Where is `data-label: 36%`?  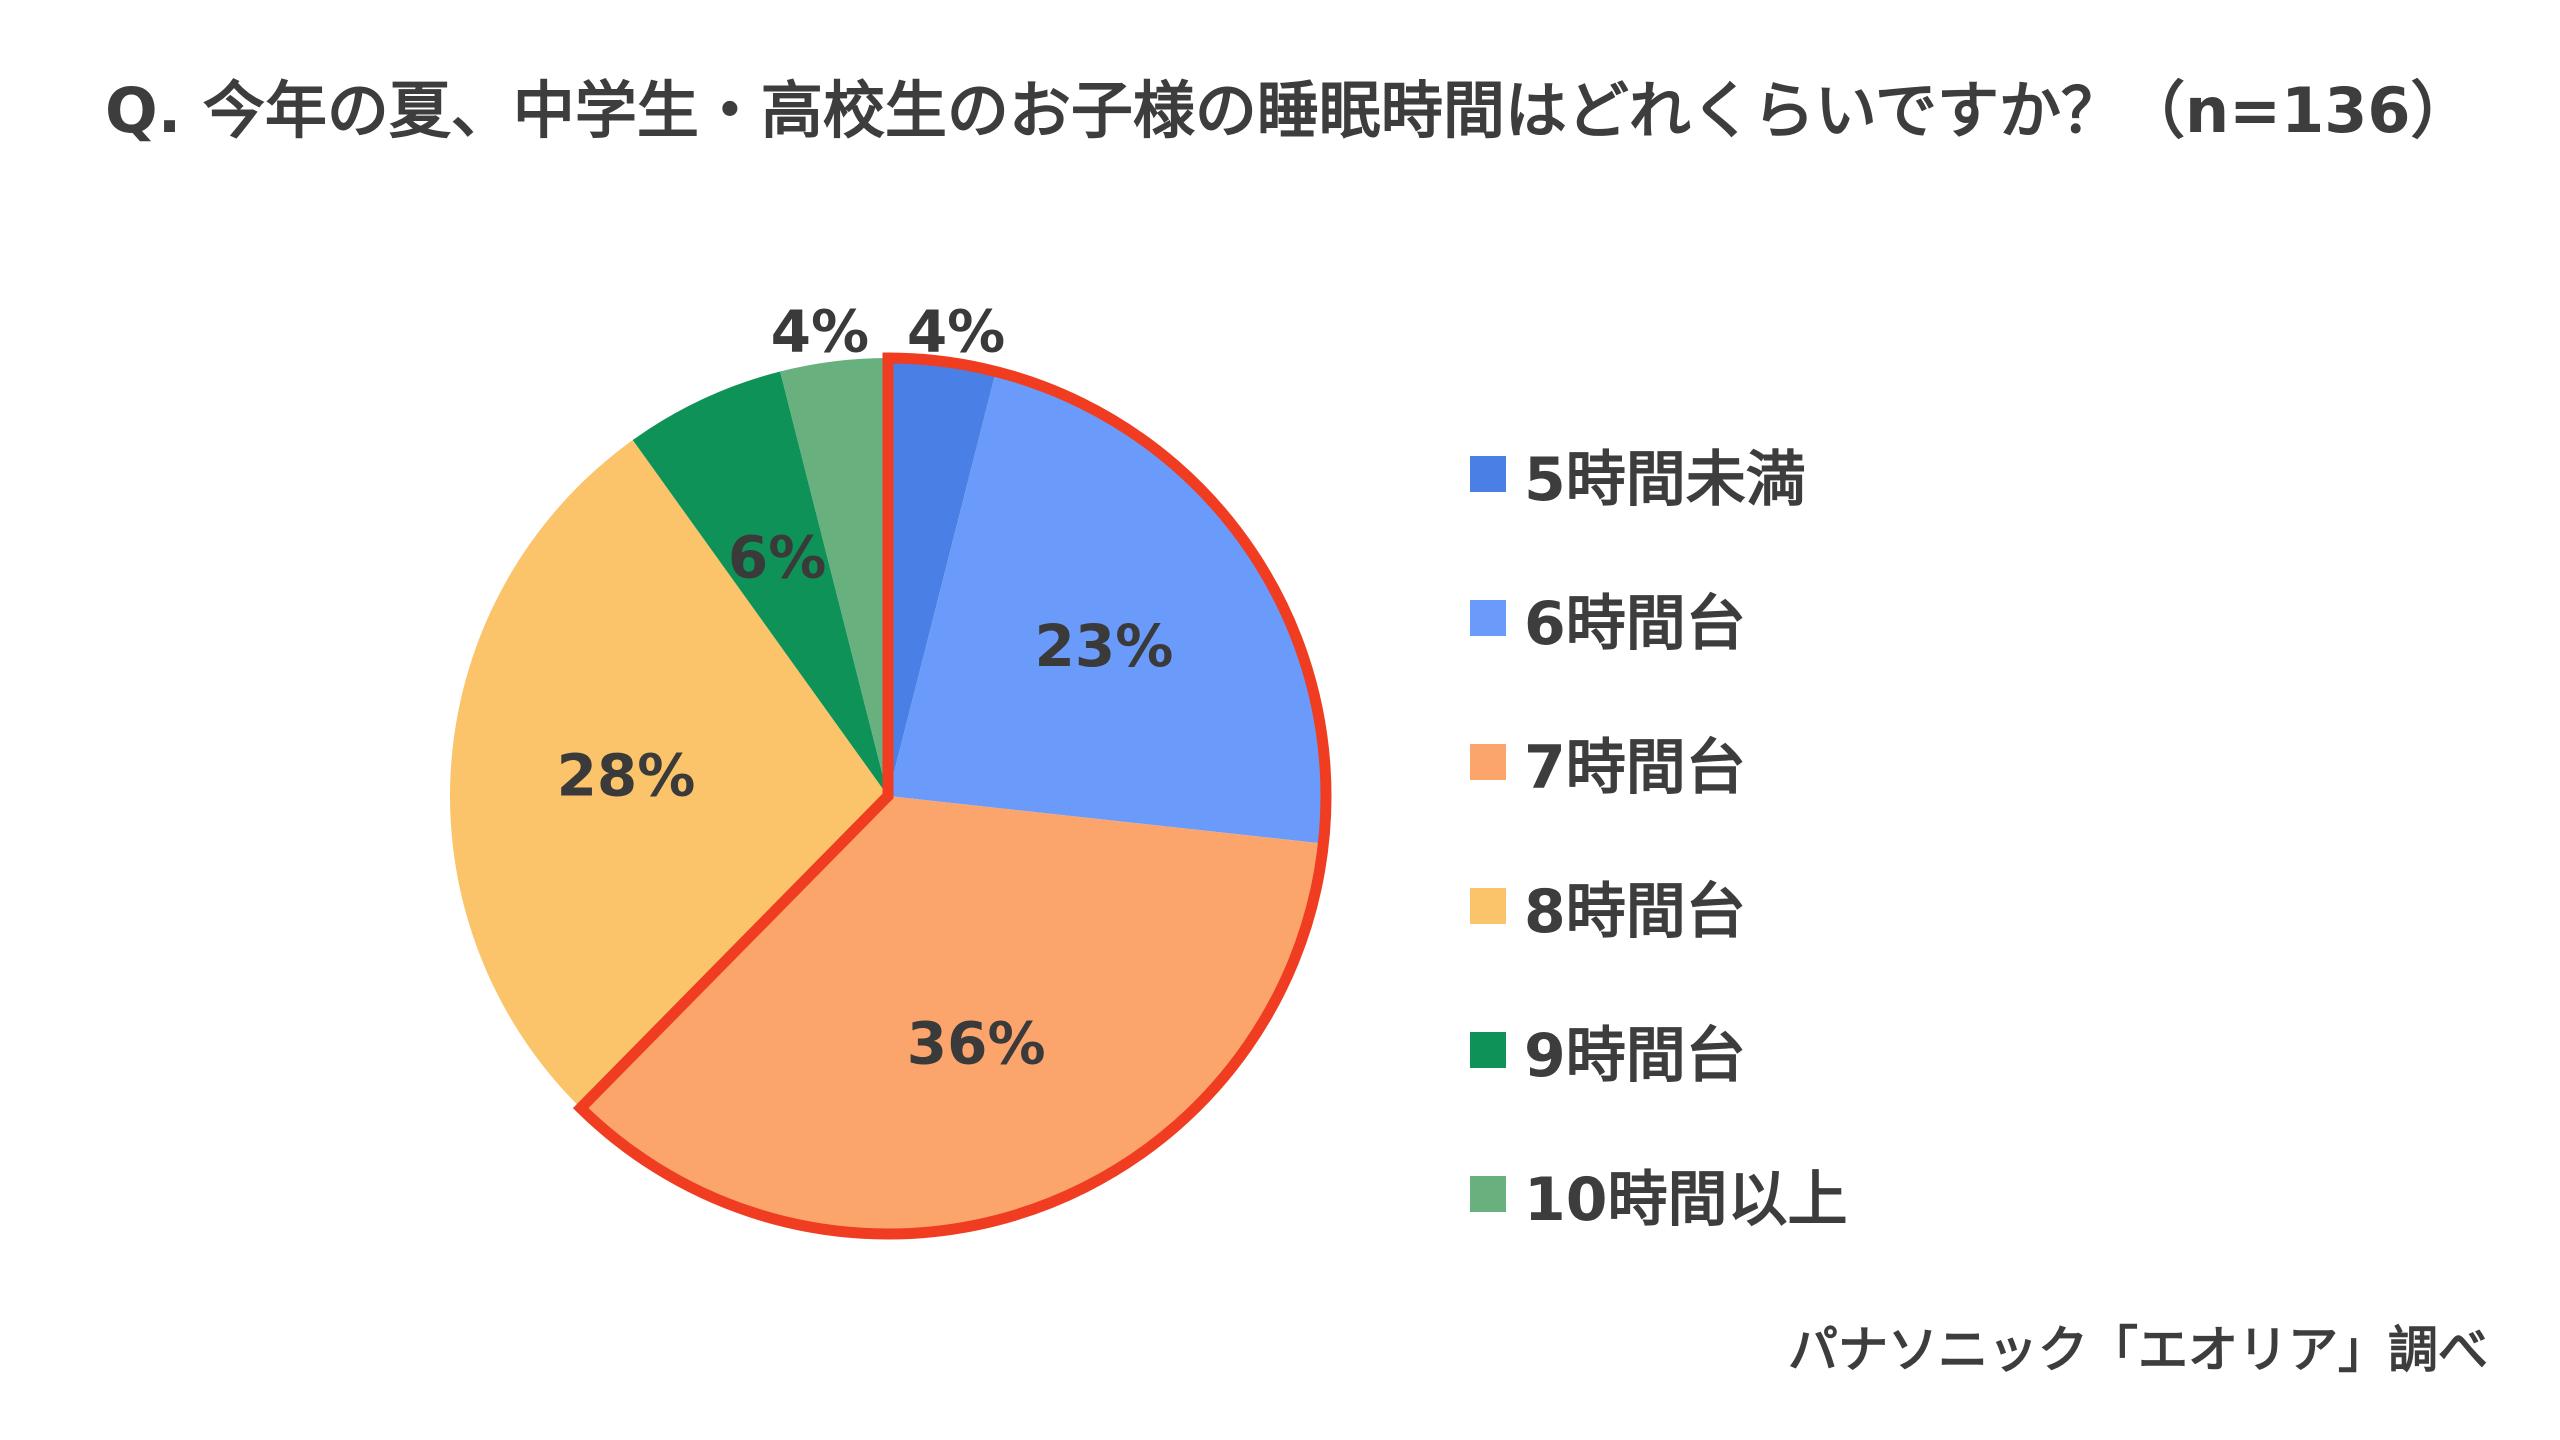 data-label: 36% is located at coordinates (976, 1044).